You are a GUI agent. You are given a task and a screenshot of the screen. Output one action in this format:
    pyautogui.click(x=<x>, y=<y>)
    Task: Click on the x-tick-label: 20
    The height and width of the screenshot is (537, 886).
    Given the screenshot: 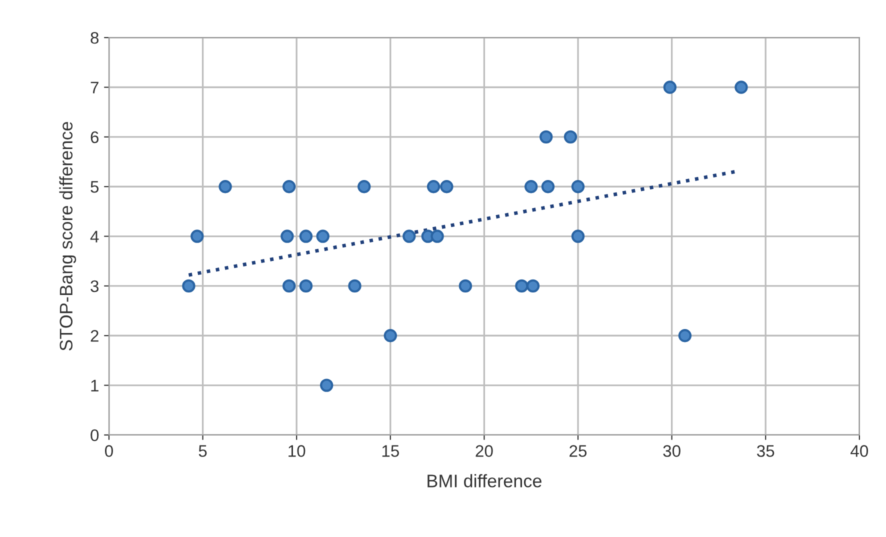 What is the action you would take?
    pyautogui.click(x=484, y=451)
    